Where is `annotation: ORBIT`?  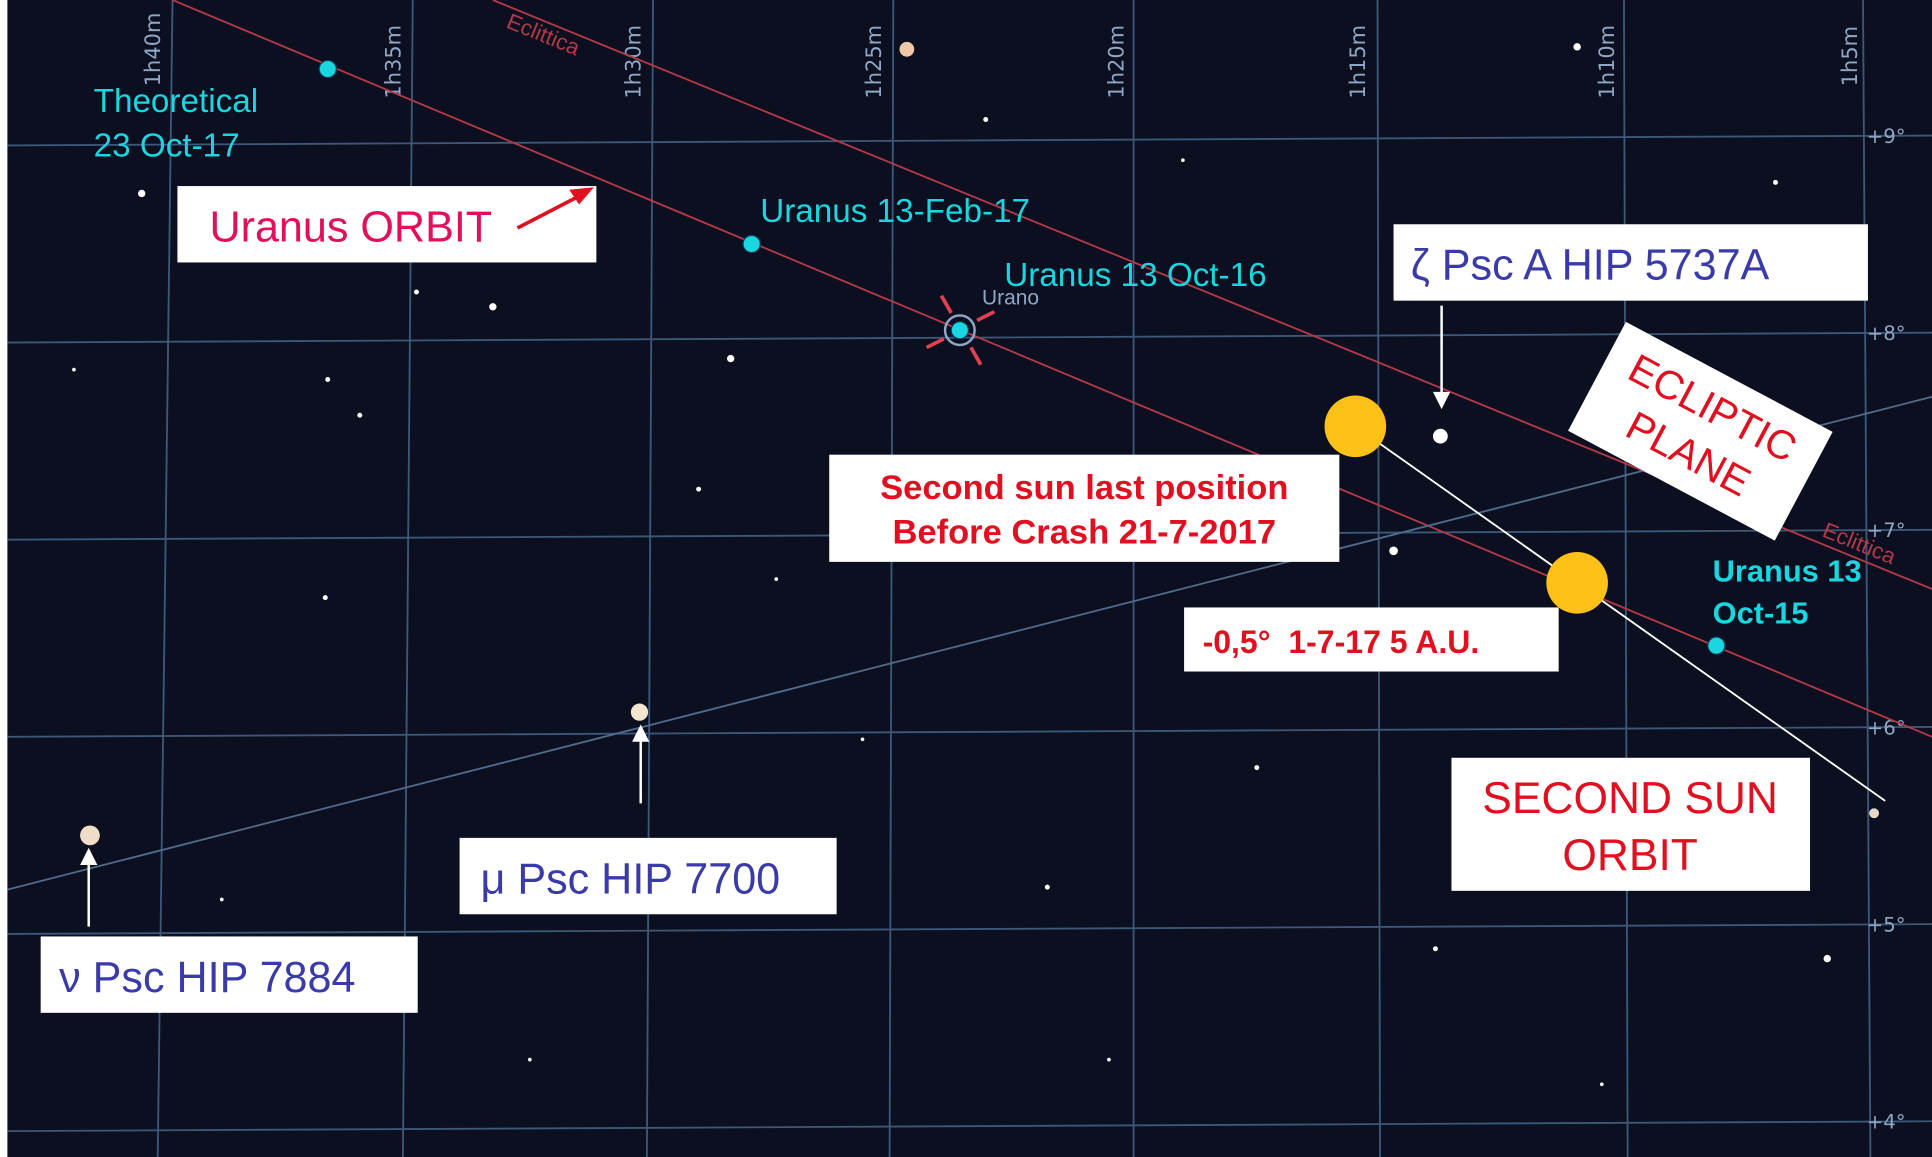
annotation: ORBIT is located at coordinates (1630, 855).